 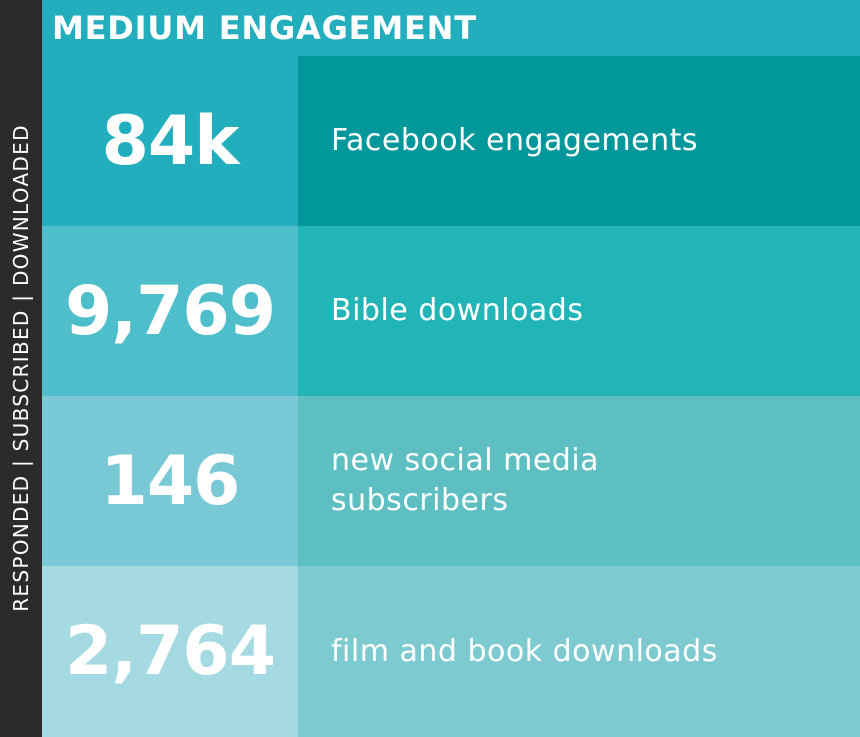 I want to click on stat-value-cell: 146, so click(x=170, y=481).